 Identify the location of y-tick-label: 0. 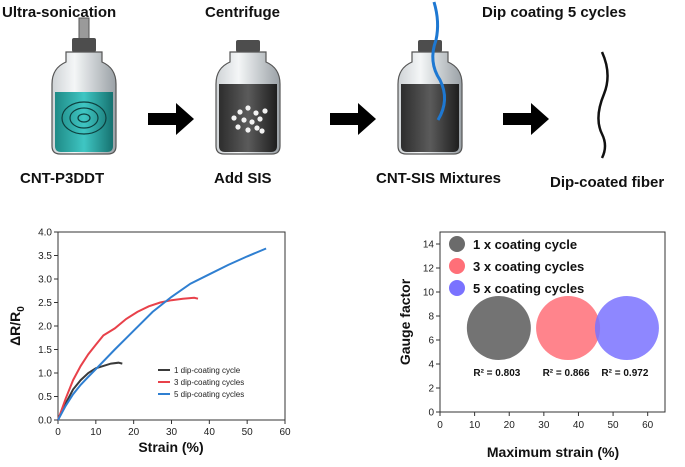
(431, 413).